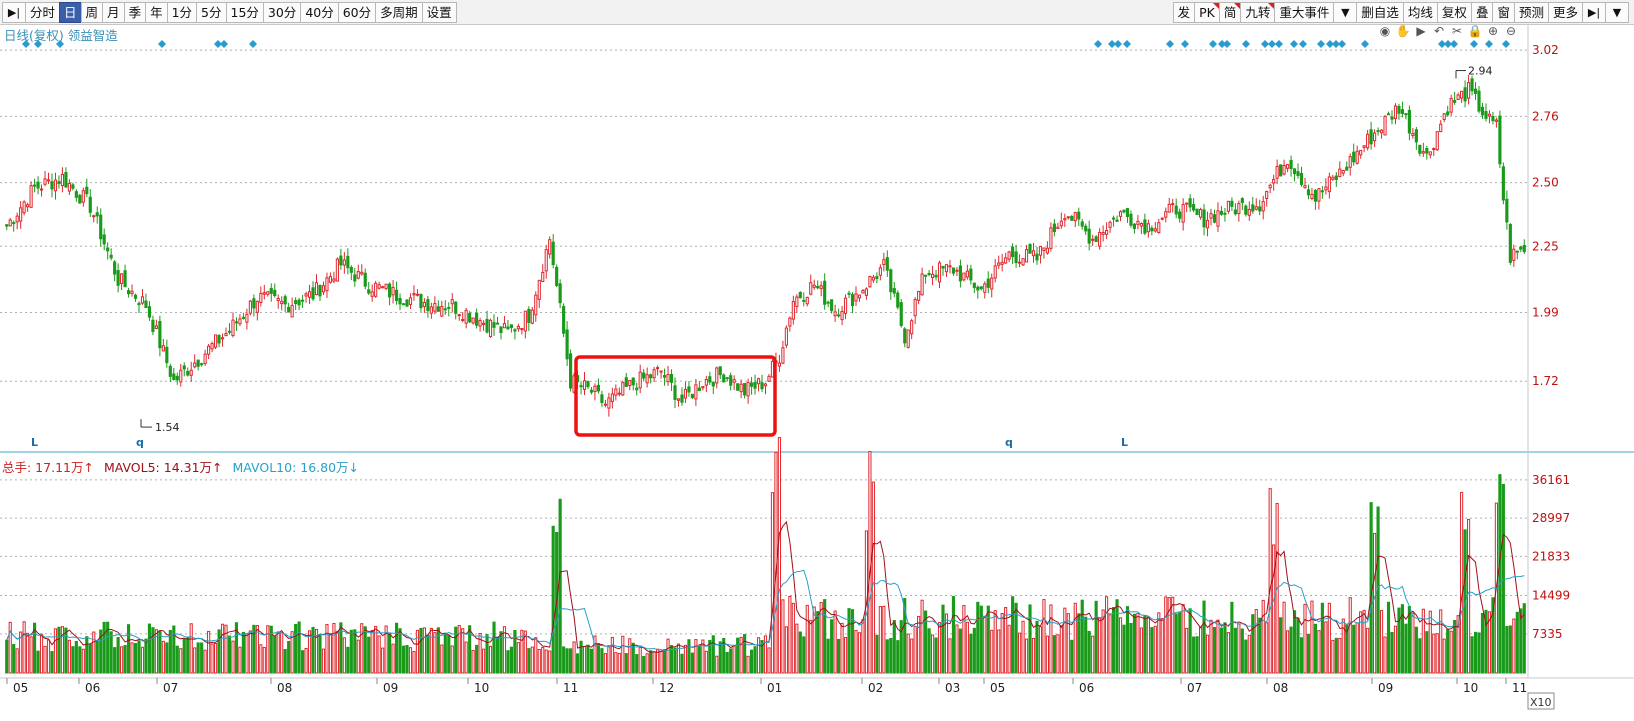 This screenshot has height=721, width=1634. What do you see at coordinates (70, 12) in the screenshot?
I see `period-tab-1: 日` at bounding box center [70, 12].